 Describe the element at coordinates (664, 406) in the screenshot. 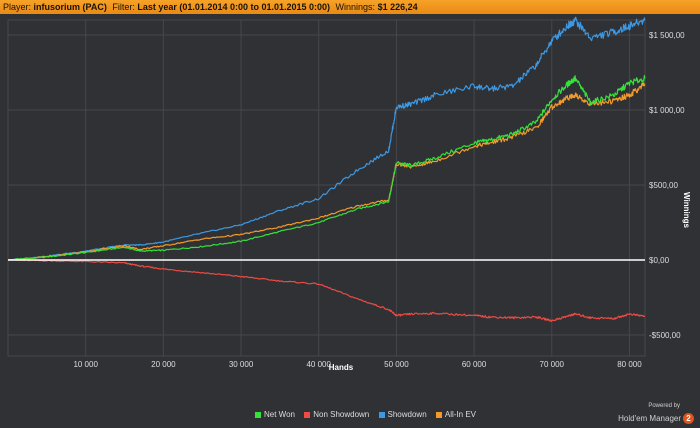

I see `powered-by-text: Powered by` at that location.